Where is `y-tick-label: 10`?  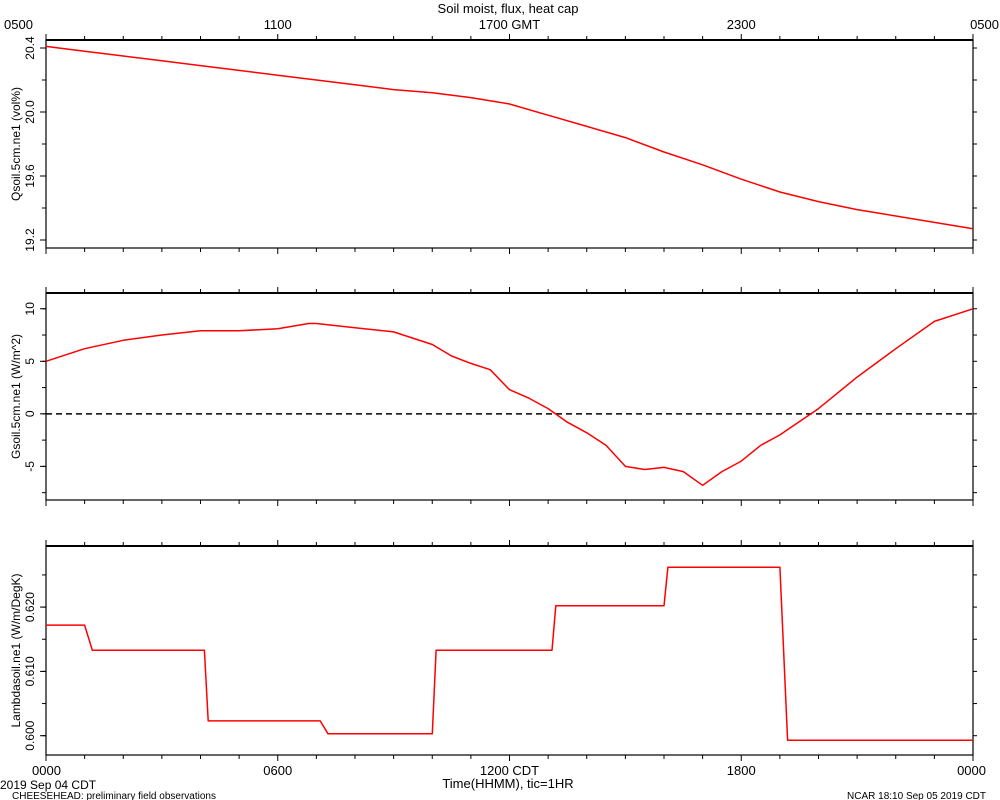
y-tick-label: 10 is located at coordinates (30, 309).